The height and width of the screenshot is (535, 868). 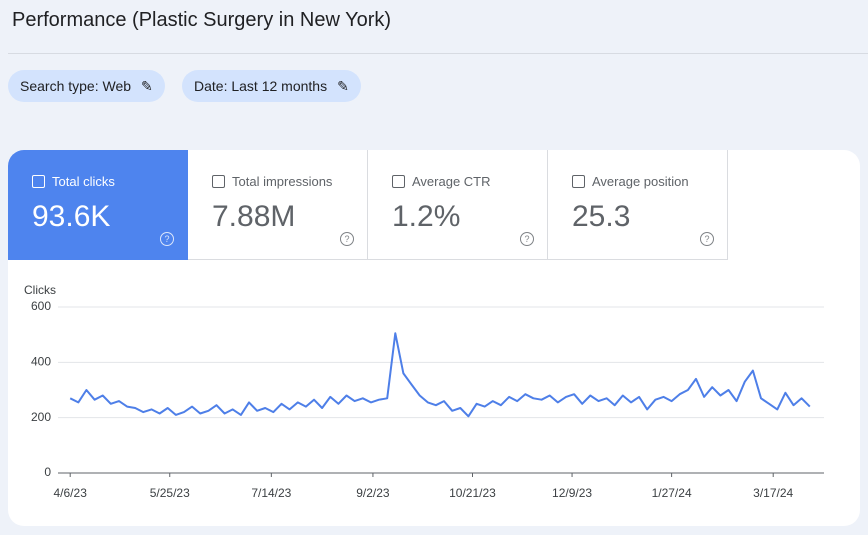 I want to click on metric-value: 93.6K, so click(x=71, y=216).